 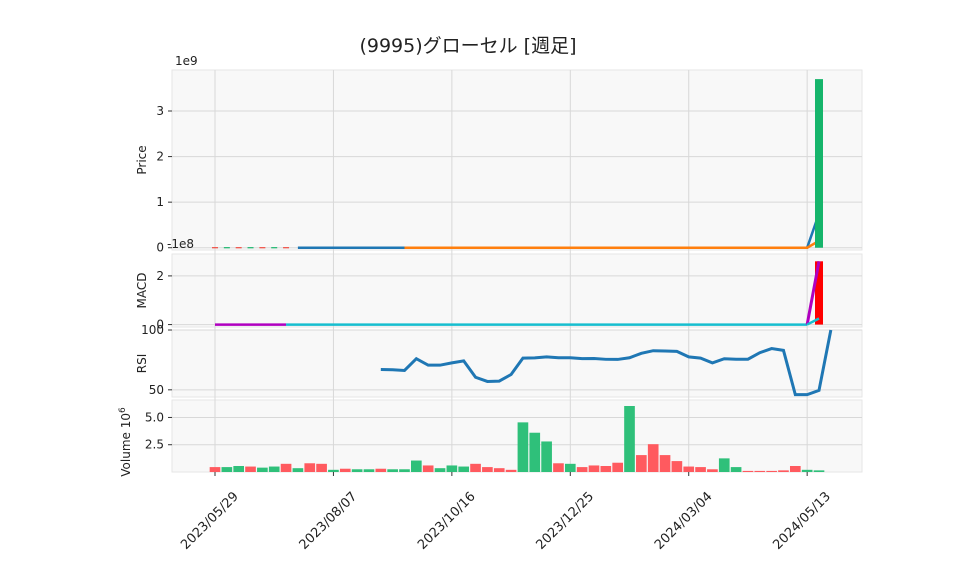 I want to click on y-tick-label: 100, so click(x=152, y=330).